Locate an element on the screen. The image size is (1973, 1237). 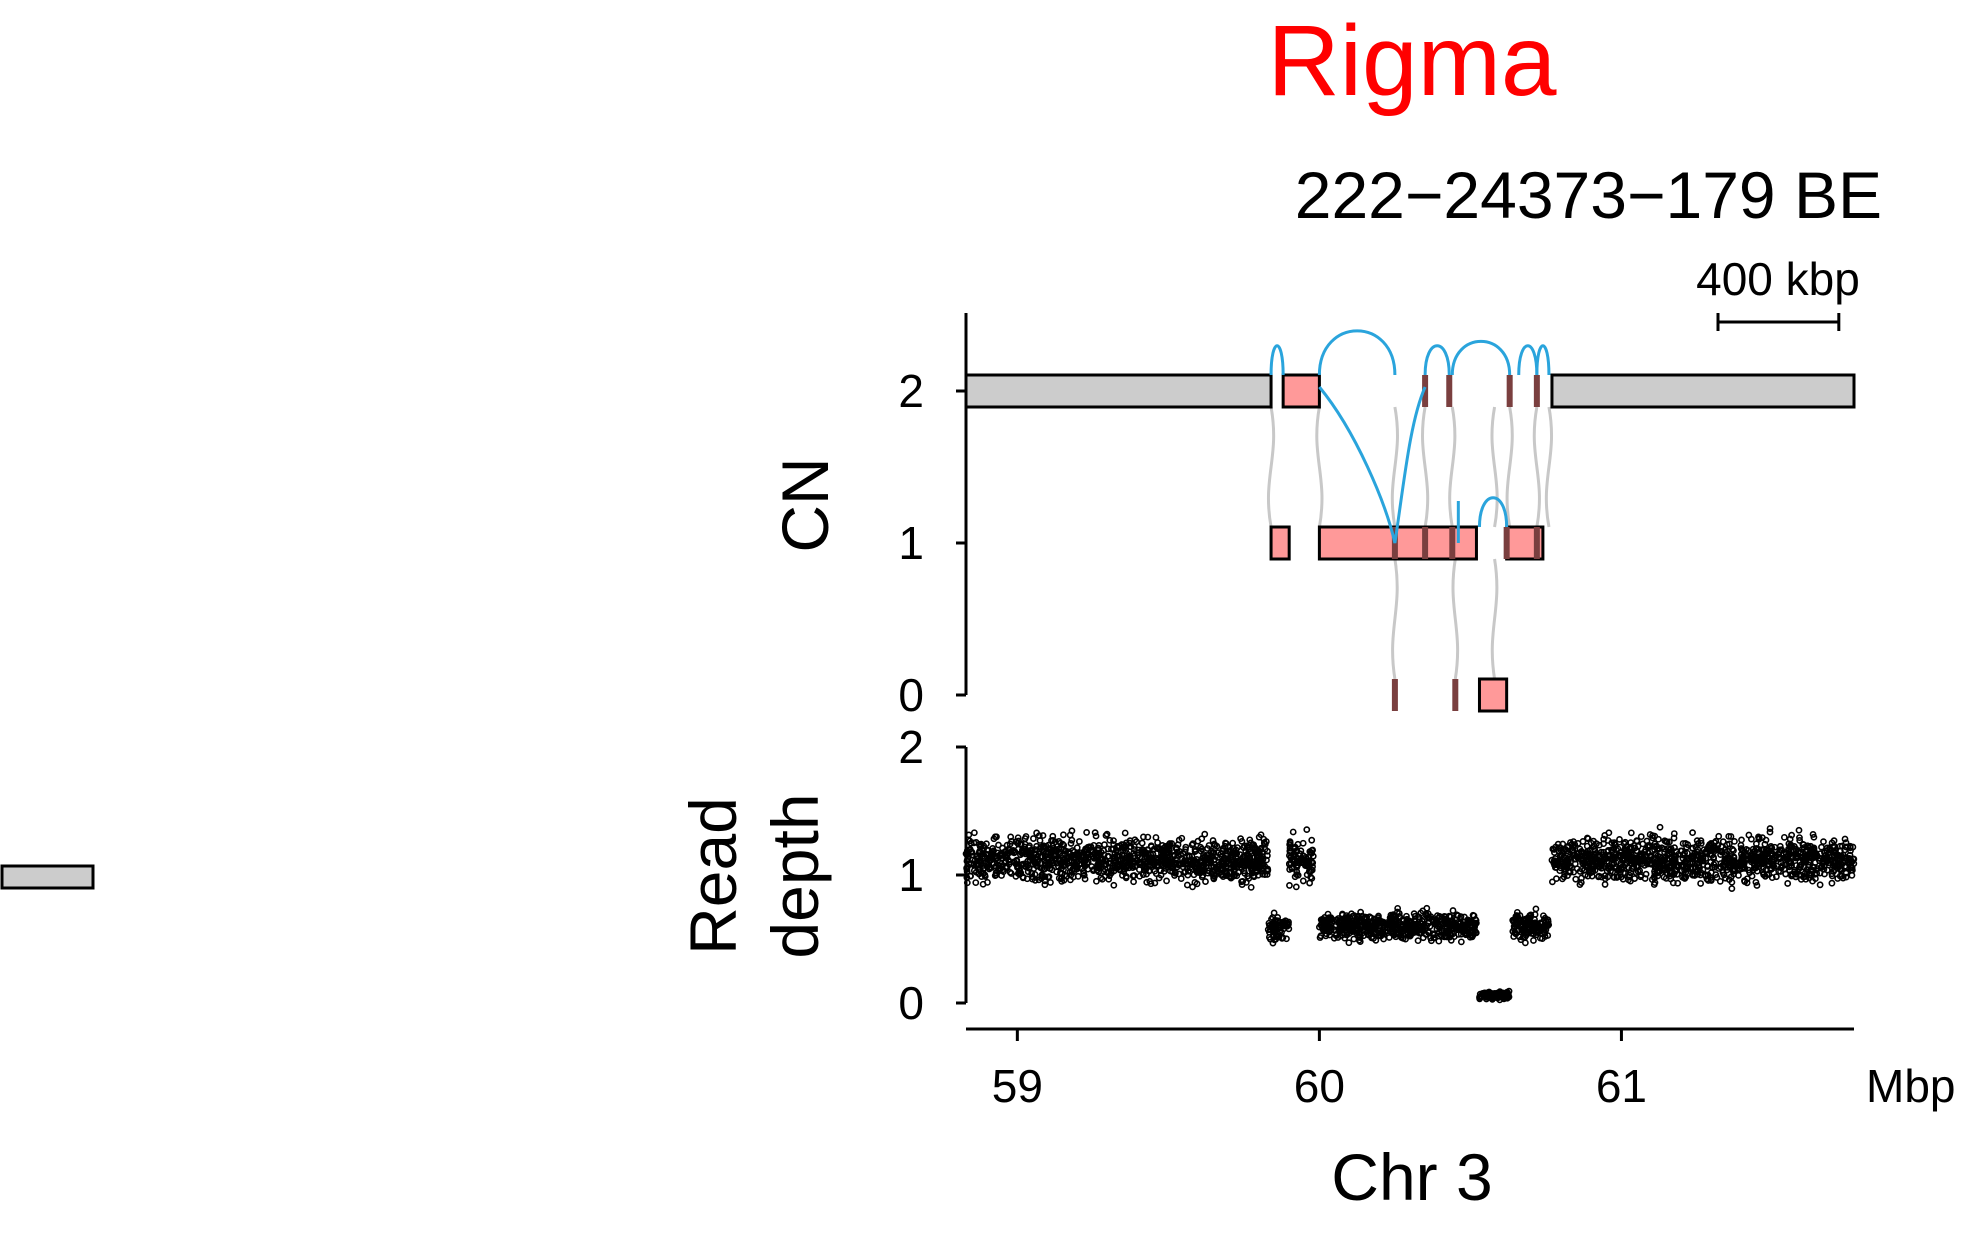
cn-connector is located at coordinates (1394, 467).